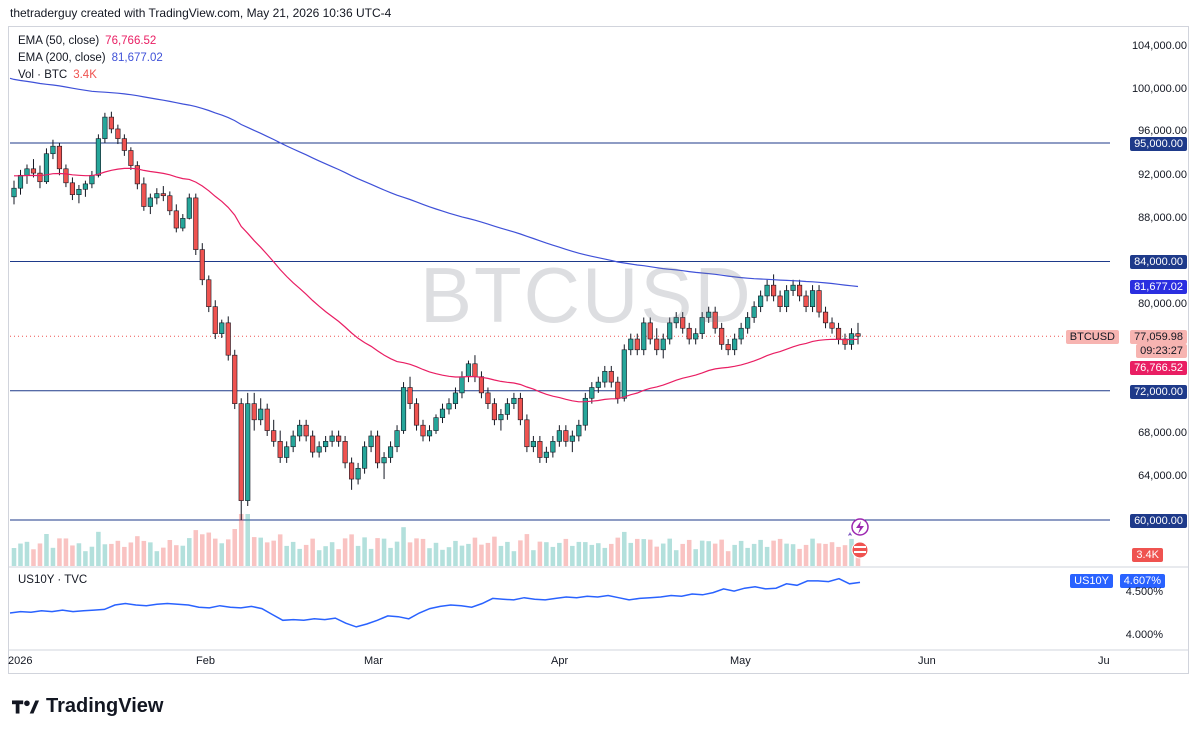 This screenshot has height=736, width=1199. Describe the element at coordinates (435, 602) in the screenshot. I see `us10y-line` at that location.